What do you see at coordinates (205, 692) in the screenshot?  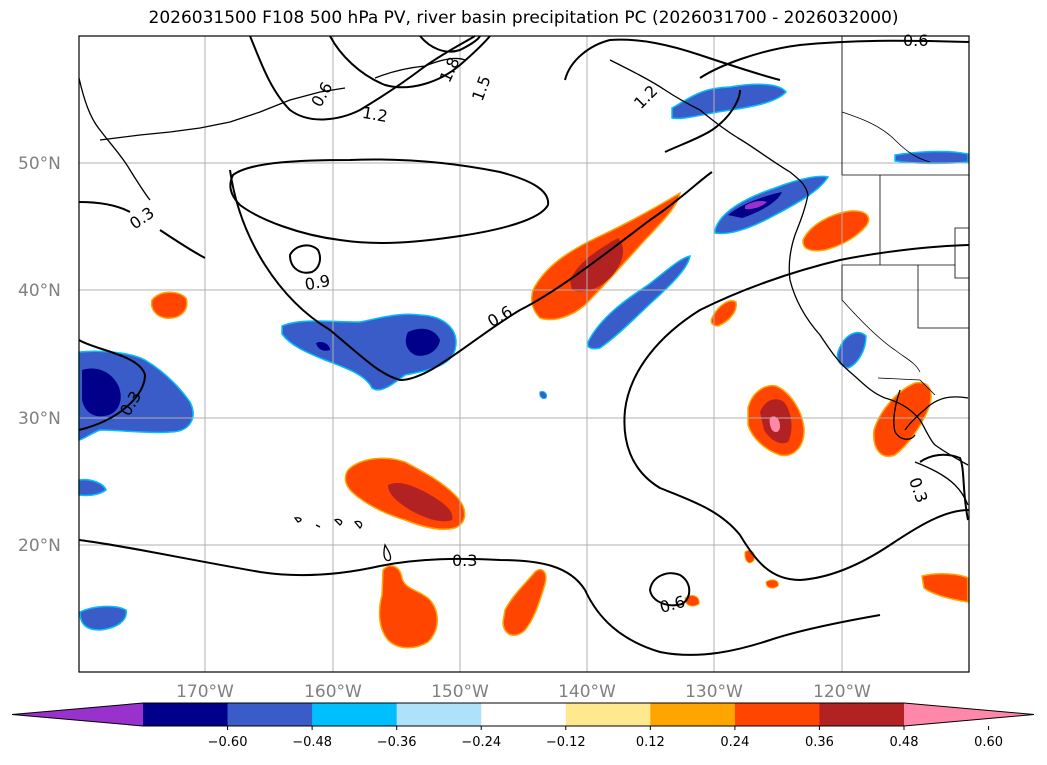 I see `lon-label-170w: 170°W` at bounding box center [205, 692].